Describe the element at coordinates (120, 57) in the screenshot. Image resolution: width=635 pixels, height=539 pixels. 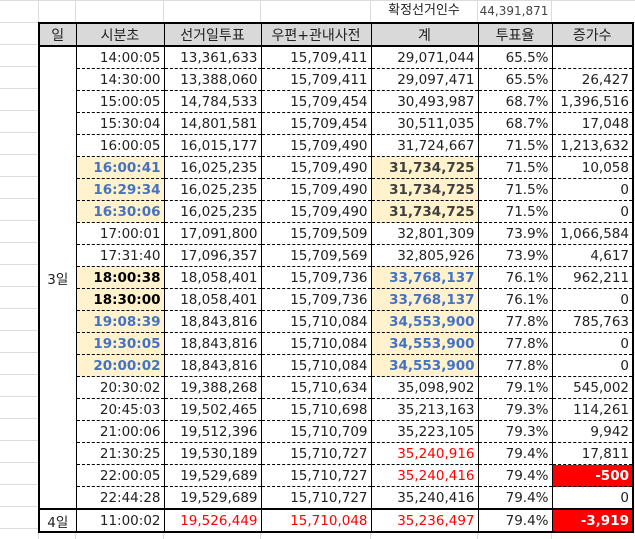
I see `time-cell: 14:00:05` at that location.